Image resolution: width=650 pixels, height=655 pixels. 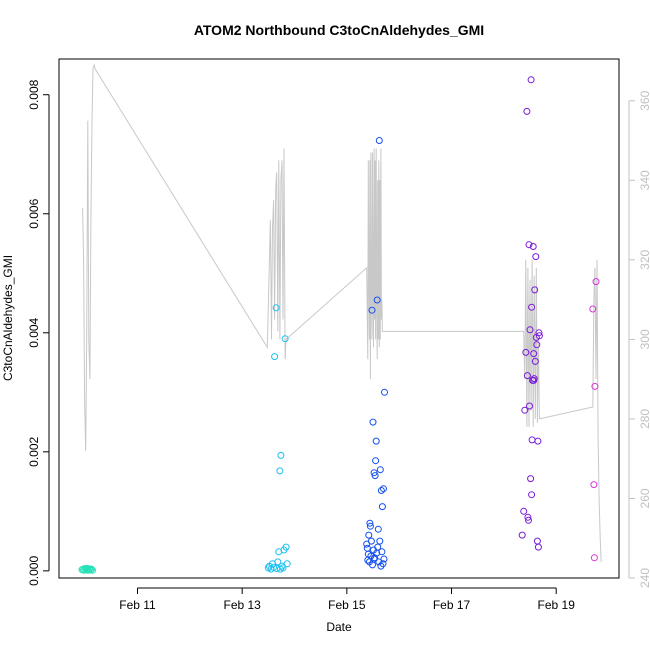 What do you see at coordinates (452, 605) in the screenshot?
I see `x-tick-label-3: Feb 17` at bounding box center [452, 605].